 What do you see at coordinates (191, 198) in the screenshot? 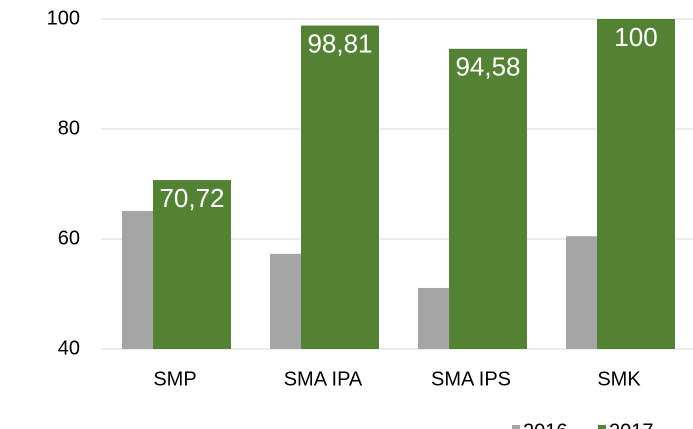
I see `data-label: 70,72` at bounding box center [191, 198].